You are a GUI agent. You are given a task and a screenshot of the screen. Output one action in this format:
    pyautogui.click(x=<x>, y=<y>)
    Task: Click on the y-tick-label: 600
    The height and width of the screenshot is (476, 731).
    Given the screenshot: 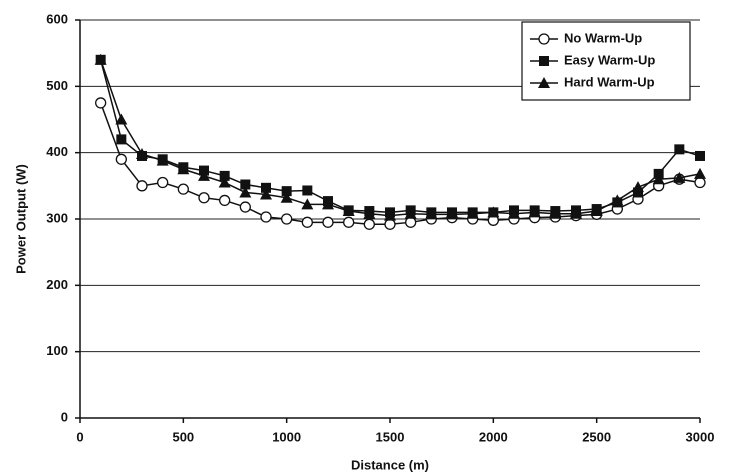 What is the action you would take?
    pyautogui.click(x=57, y=18)
    